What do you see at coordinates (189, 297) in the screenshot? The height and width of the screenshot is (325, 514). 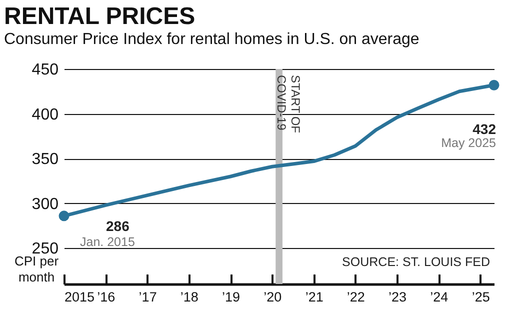 I see `x-tick-label: ’18` at bounding box center [189, 297].